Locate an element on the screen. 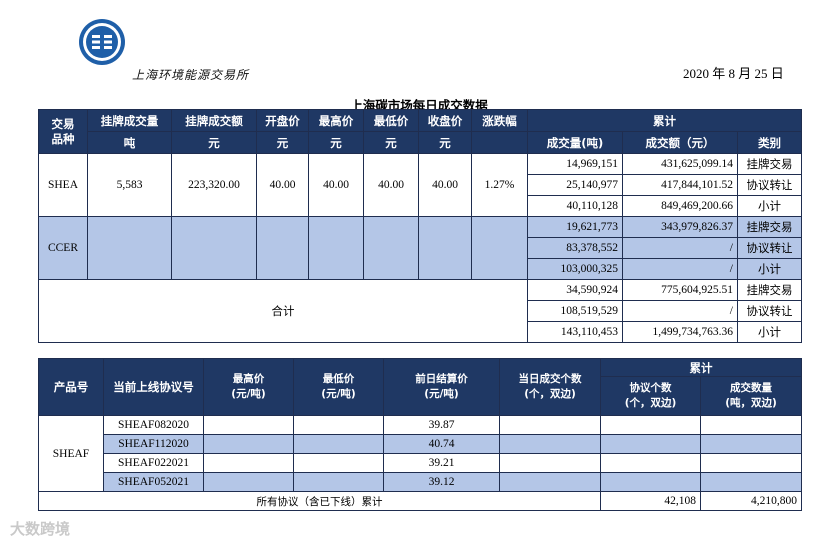 Image resolution: width=838 pixels, height=547 pixels. contract-settle: 40.74 is located at coordinates (441, 444).